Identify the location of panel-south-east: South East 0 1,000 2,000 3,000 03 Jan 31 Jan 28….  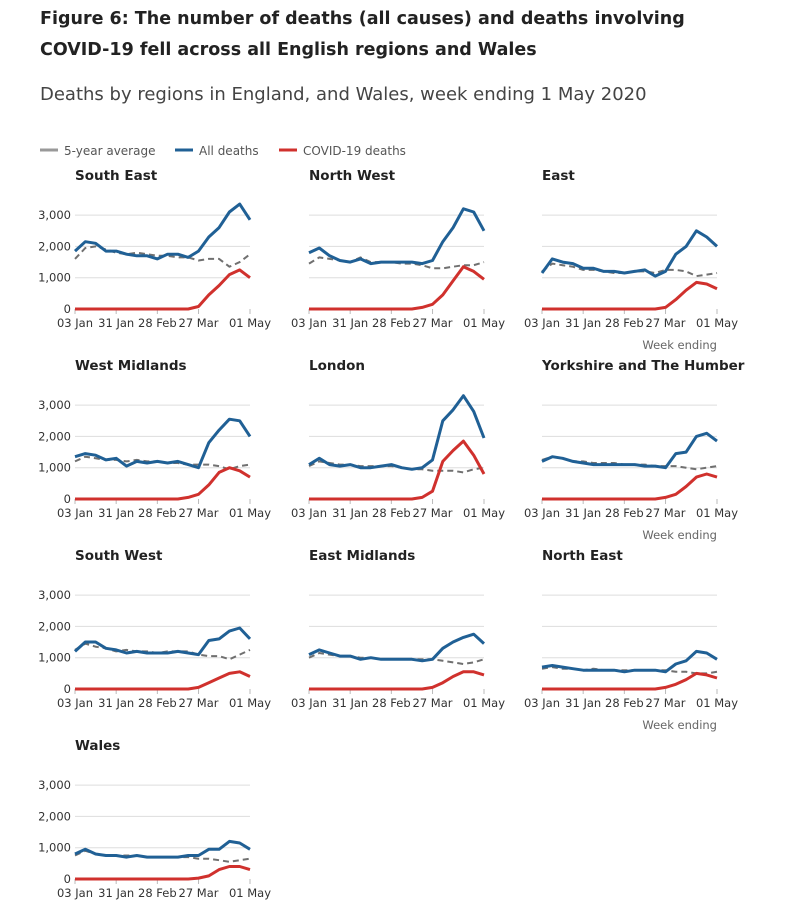
(154, 249).